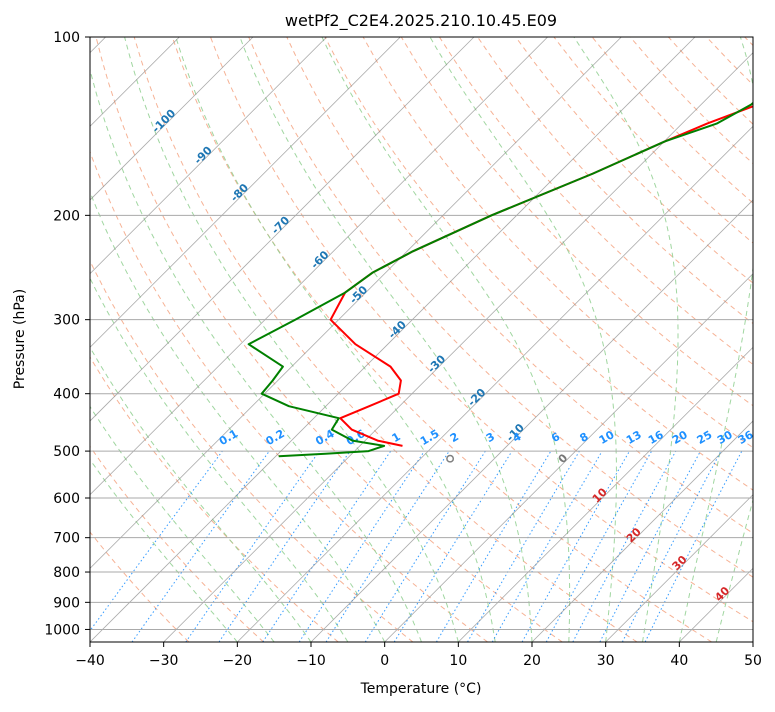  What do you see at coordinates (429, 437) in the screenshot?
I see `mixing-ratio-label: 1.5` at bounding box center [429, 437].